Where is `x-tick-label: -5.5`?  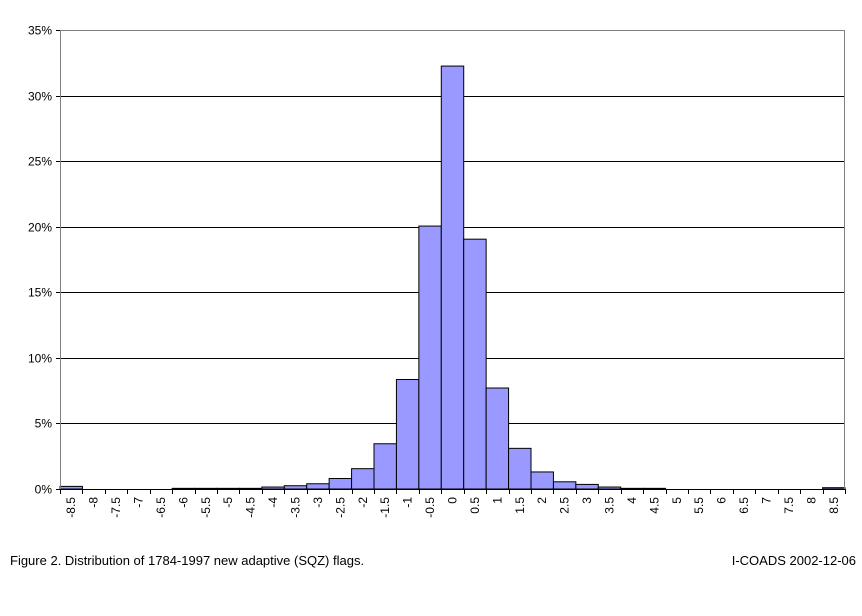
x-tick-label: -5.5 is located at coordinates (206, 507).